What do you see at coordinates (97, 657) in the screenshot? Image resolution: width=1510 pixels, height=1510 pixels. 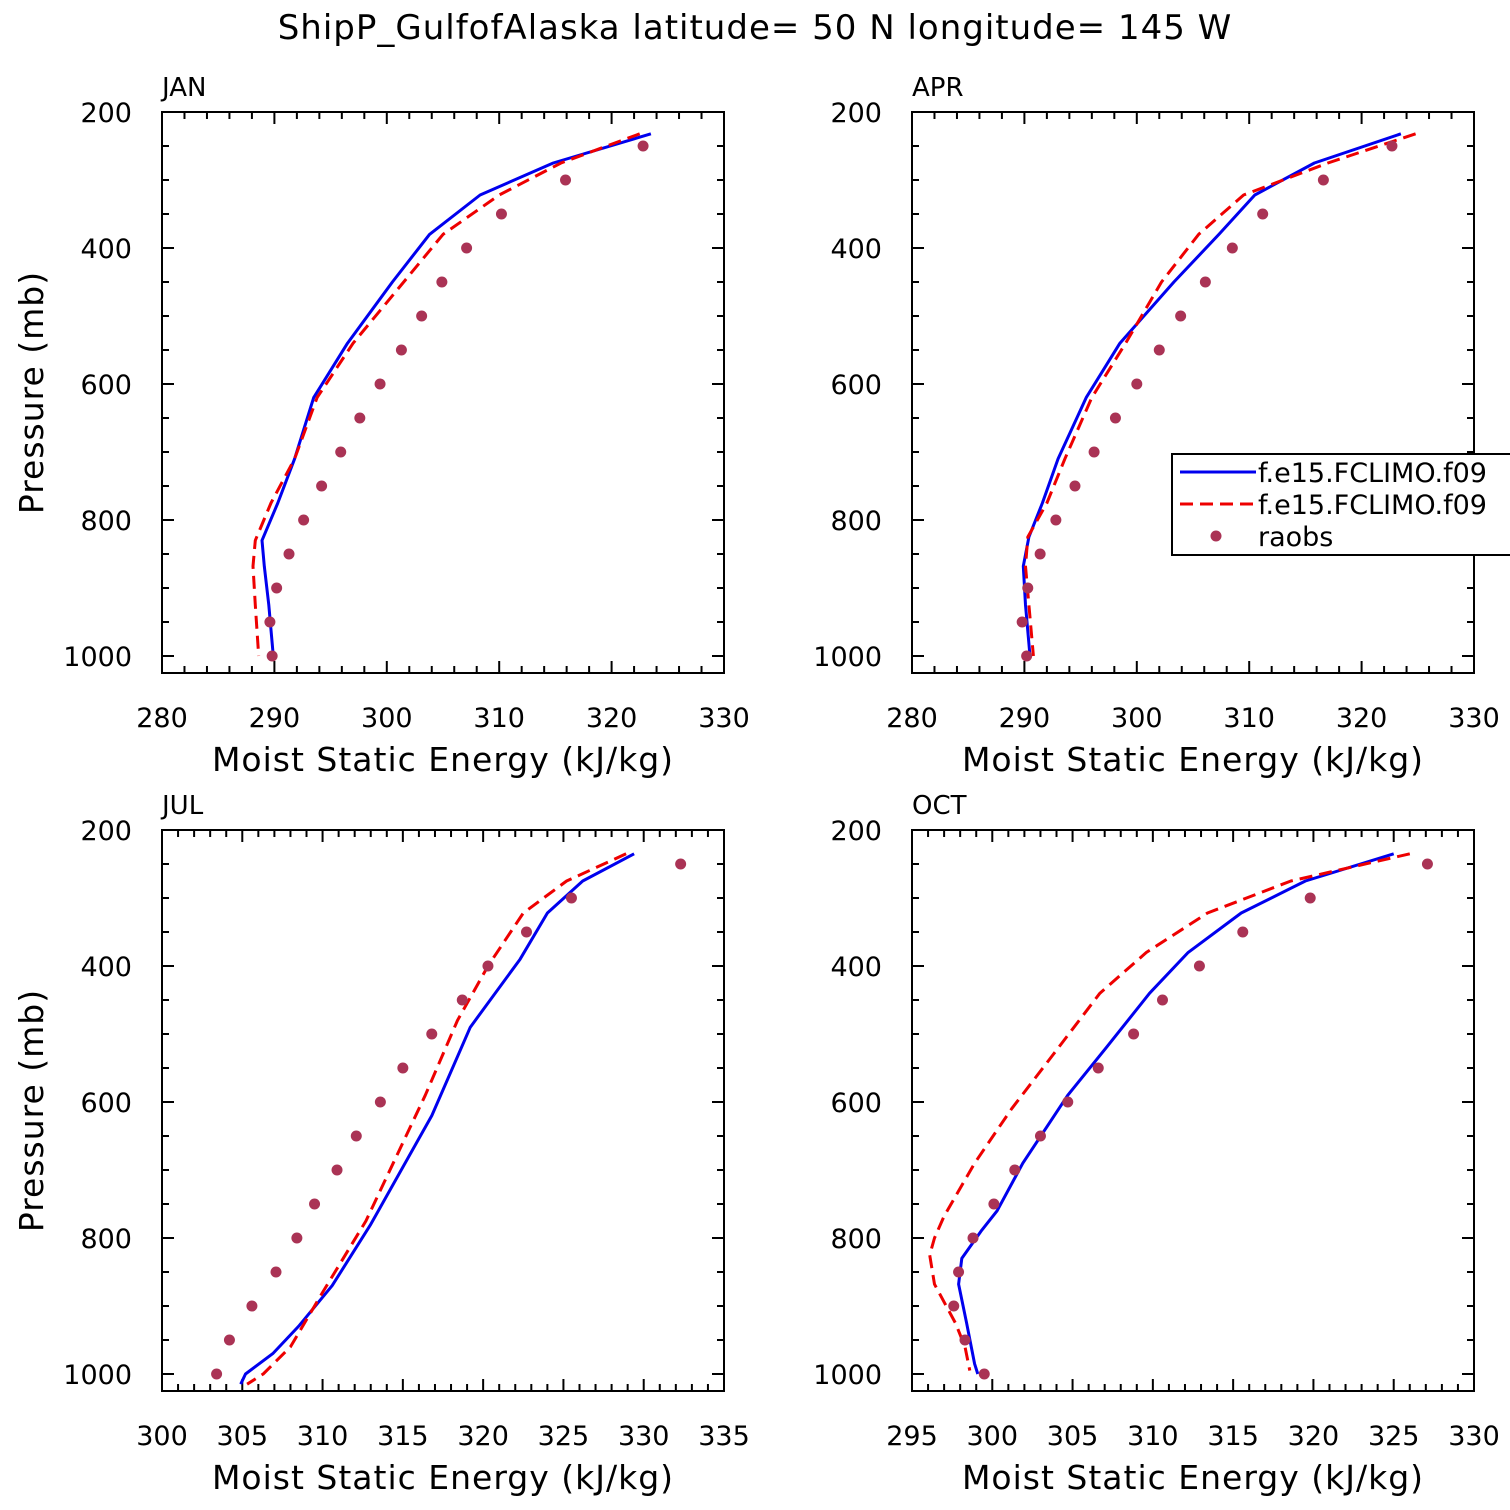 I see `y-tick-label: 1000` at bounding box center [97, 657].